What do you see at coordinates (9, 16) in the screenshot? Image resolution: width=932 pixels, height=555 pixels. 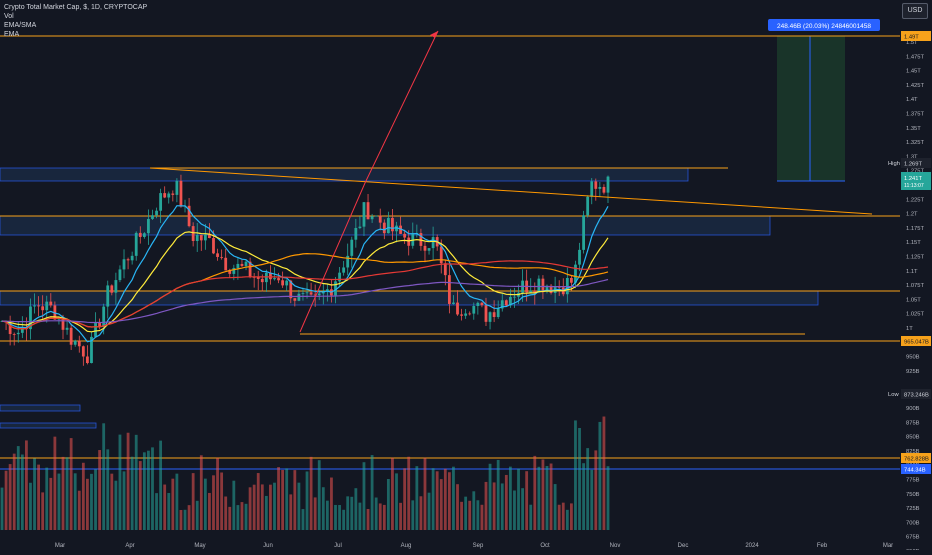 I see `legend-vol: Vol` at bounding box center [9, 16].